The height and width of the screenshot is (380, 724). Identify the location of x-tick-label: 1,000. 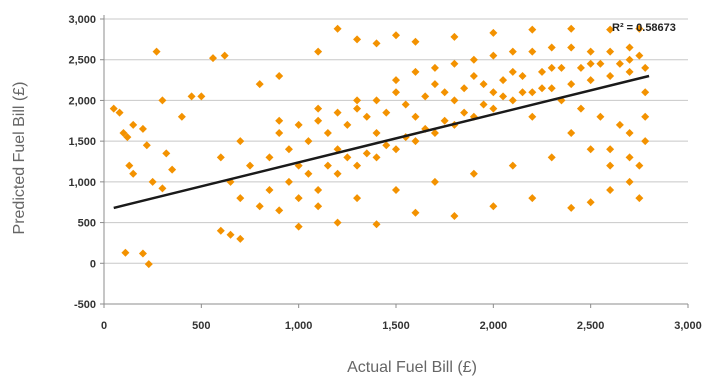
(299, 326).